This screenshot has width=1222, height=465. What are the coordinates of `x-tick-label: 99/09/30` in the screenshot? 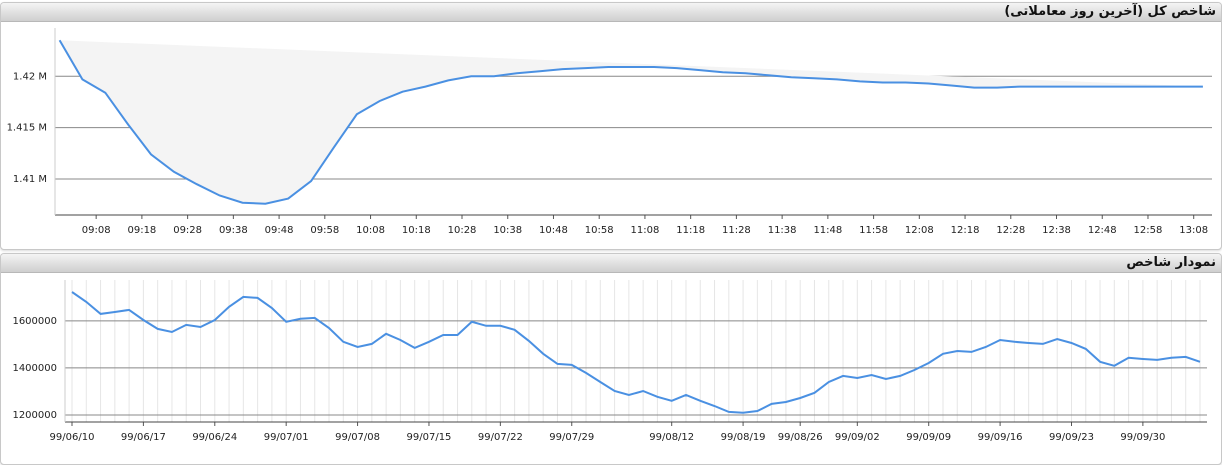 It's located at (1142, 437).